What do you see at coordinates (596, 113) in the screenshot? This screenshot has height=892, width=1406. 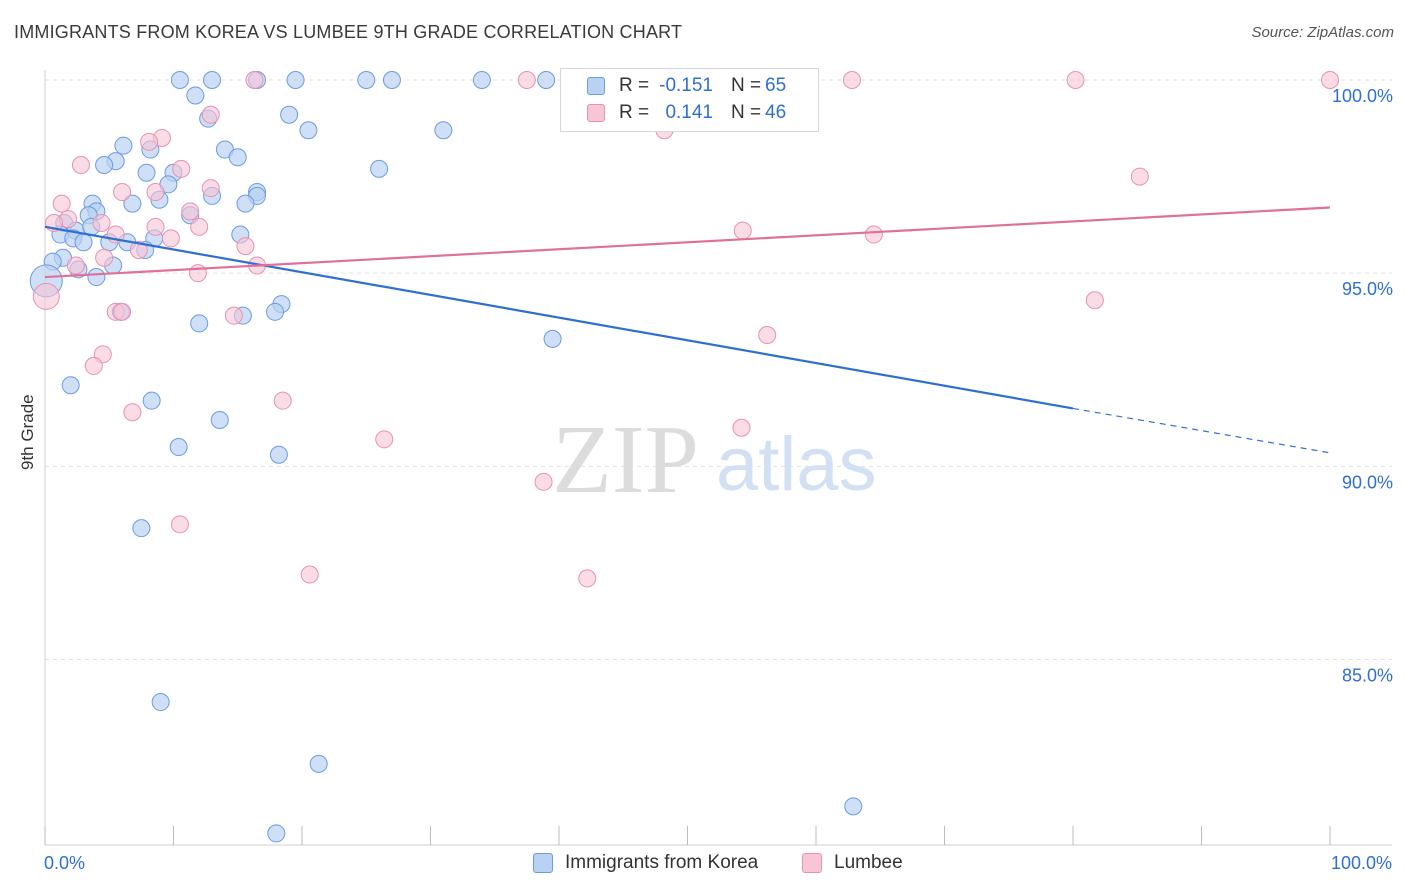 I see `lumbee-swatch` at bounding box center [596, 113].